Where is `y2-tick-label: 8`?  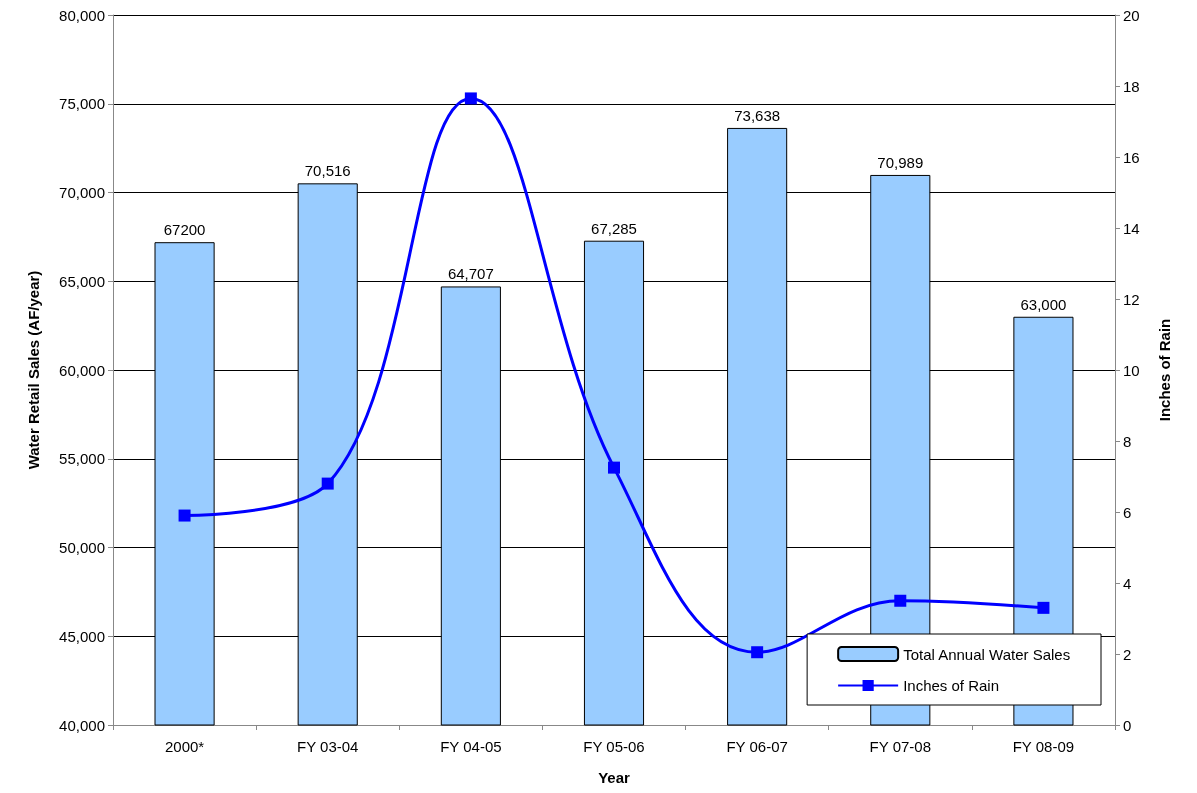
y2-tick-label: 8 is located at coordinates (1127, 441).